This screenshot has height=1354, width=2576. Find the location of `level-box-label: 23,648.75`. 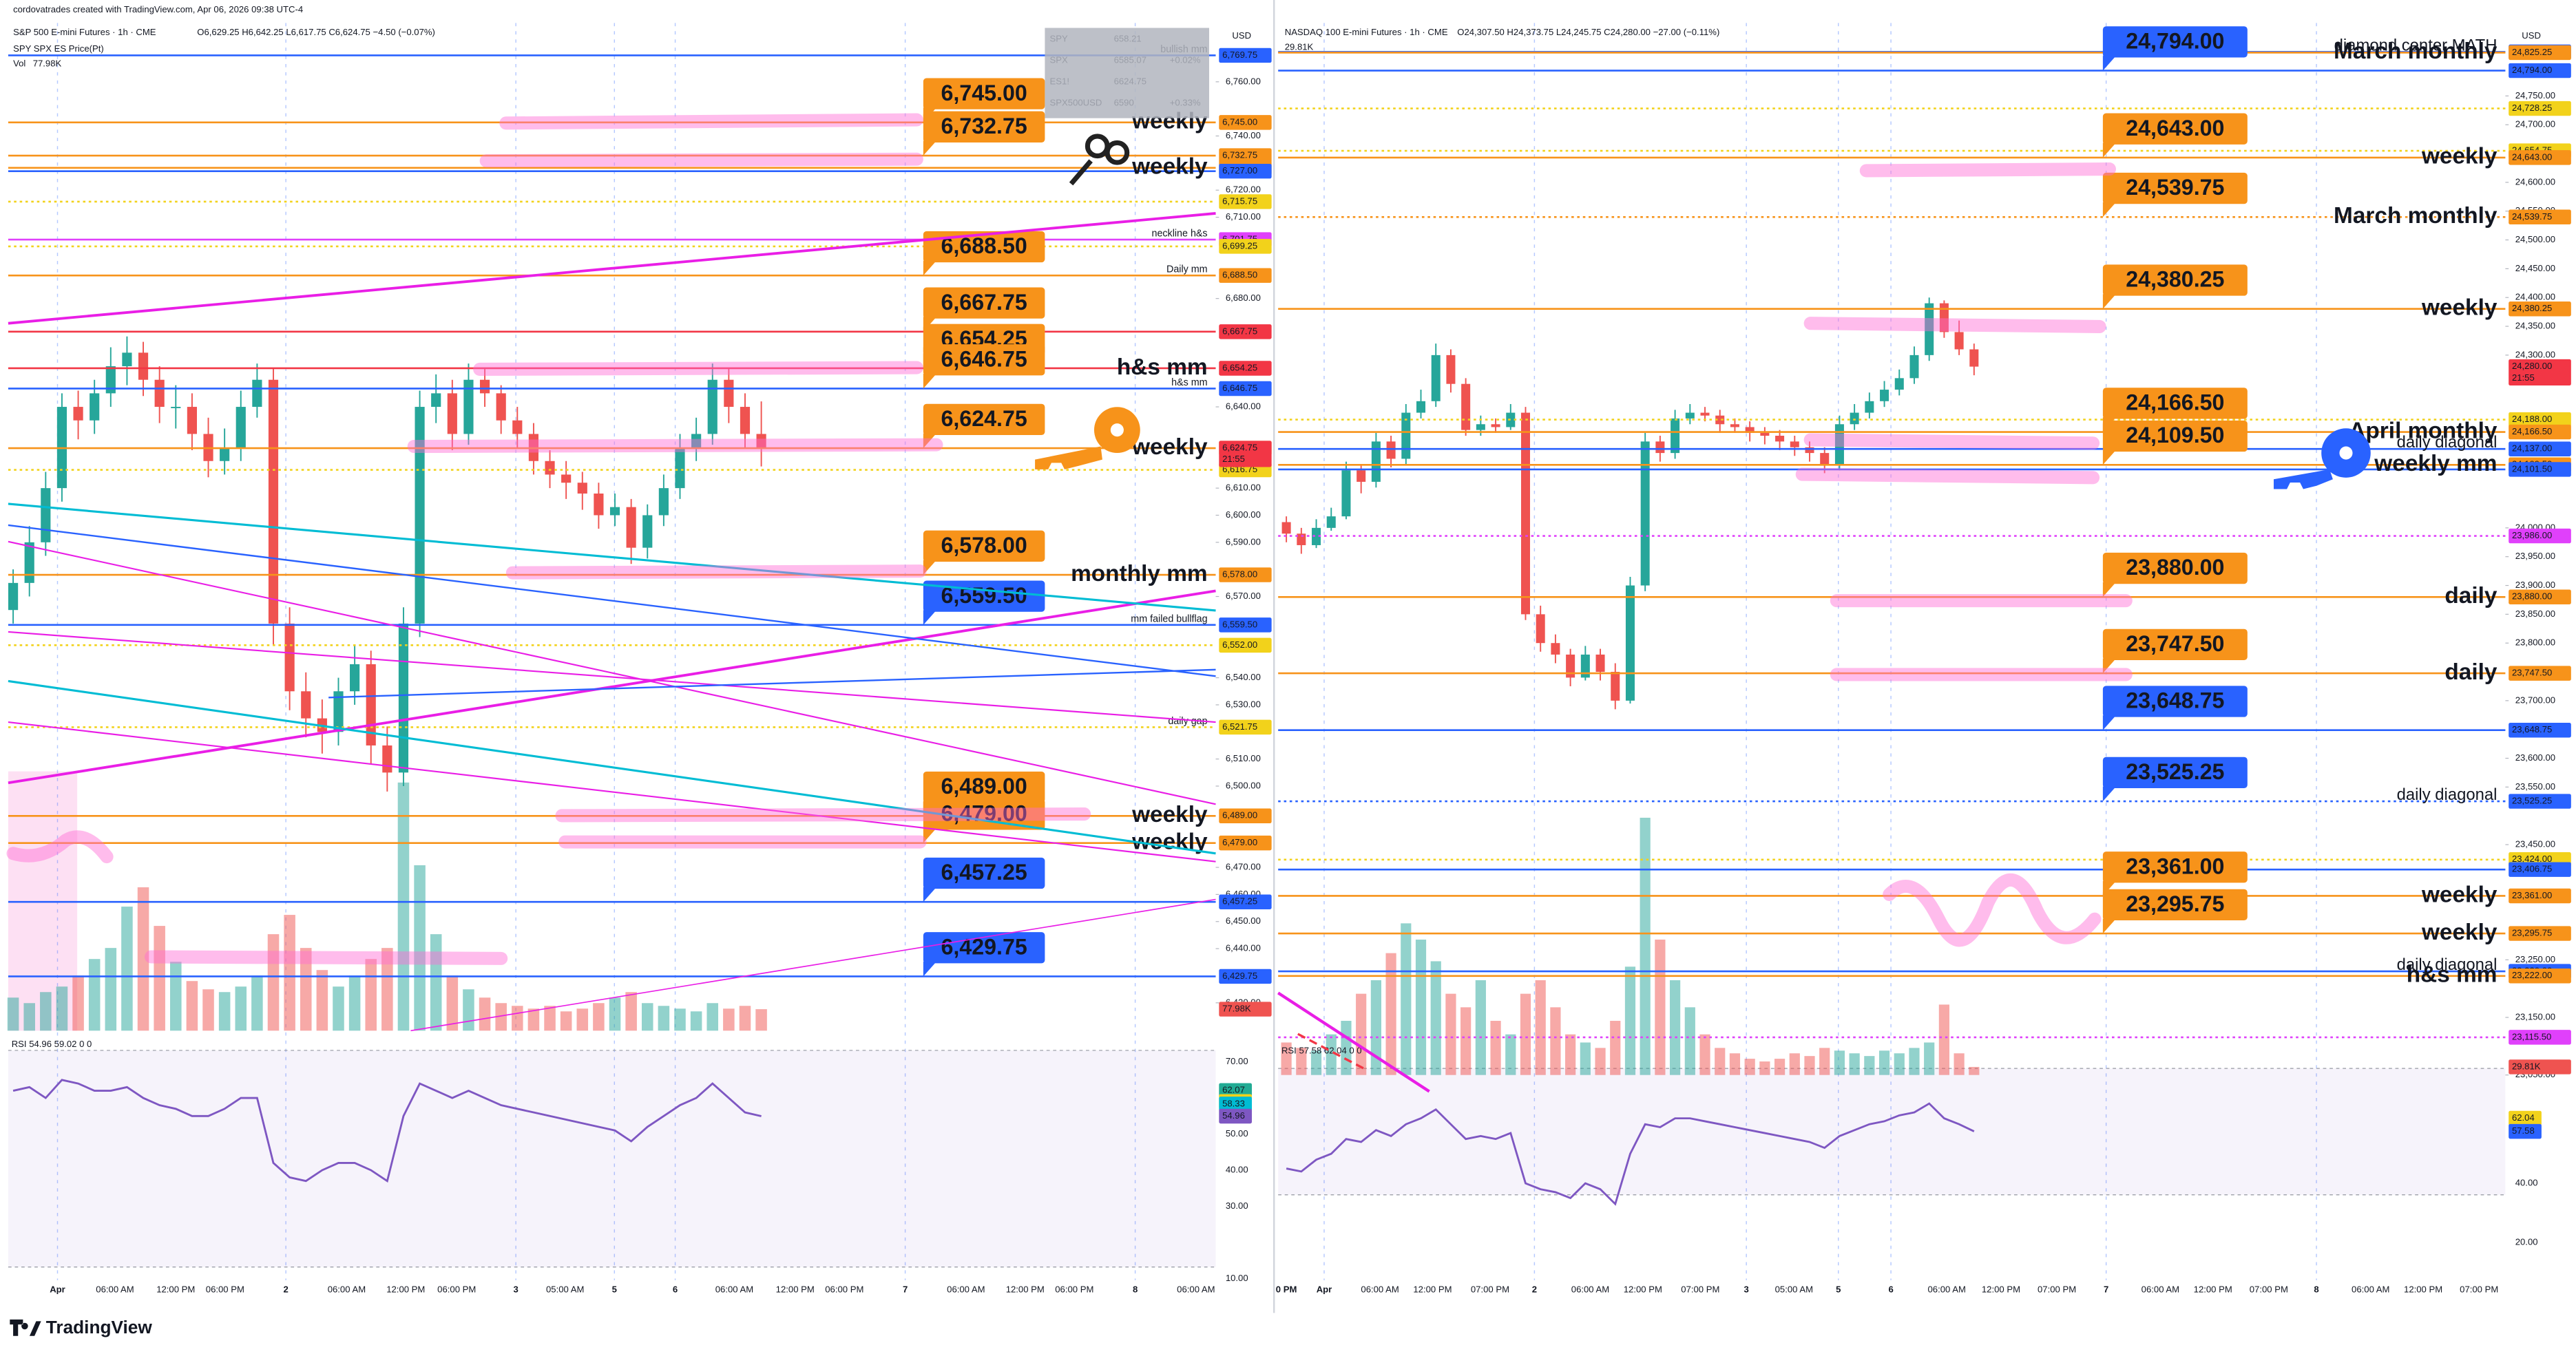

level-box-label: 23,648.75 is located at coordinates (2175, 700).